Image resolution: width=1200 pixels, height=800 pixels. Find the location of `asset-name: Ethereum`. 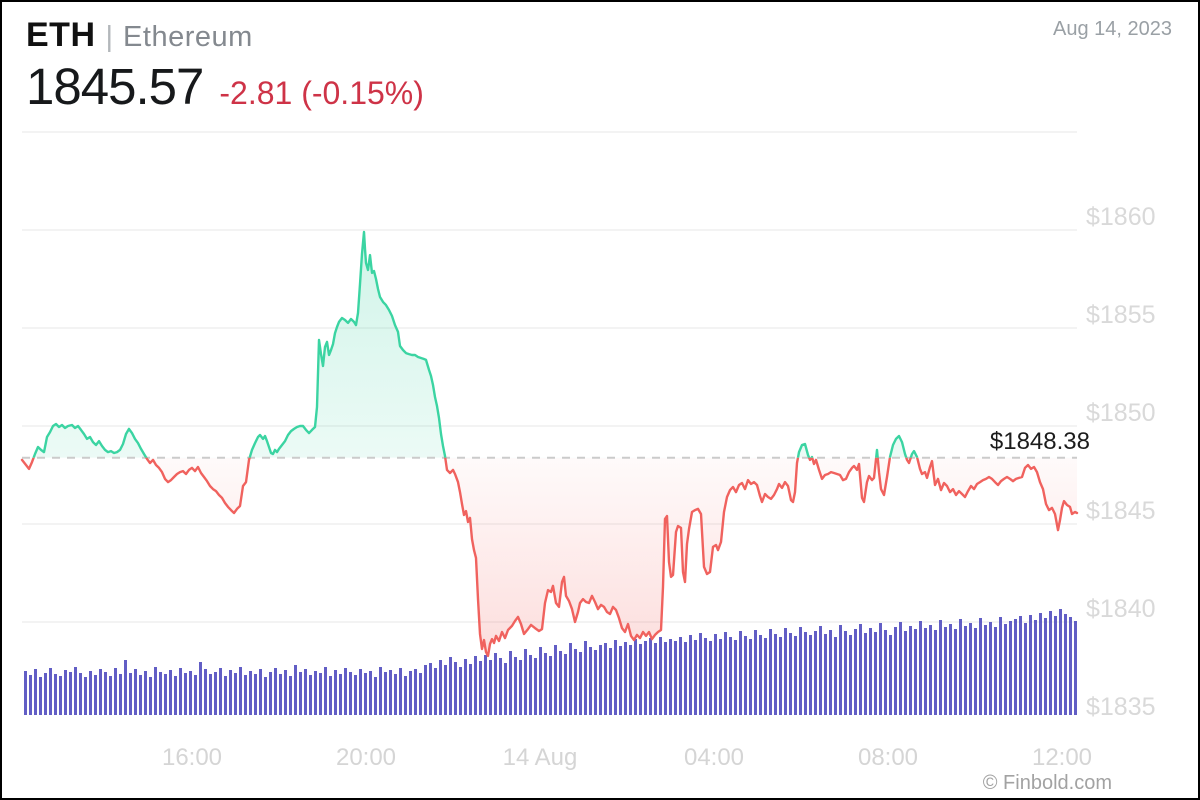

asset-name: Ethereum is located at coordinates (188, 37).